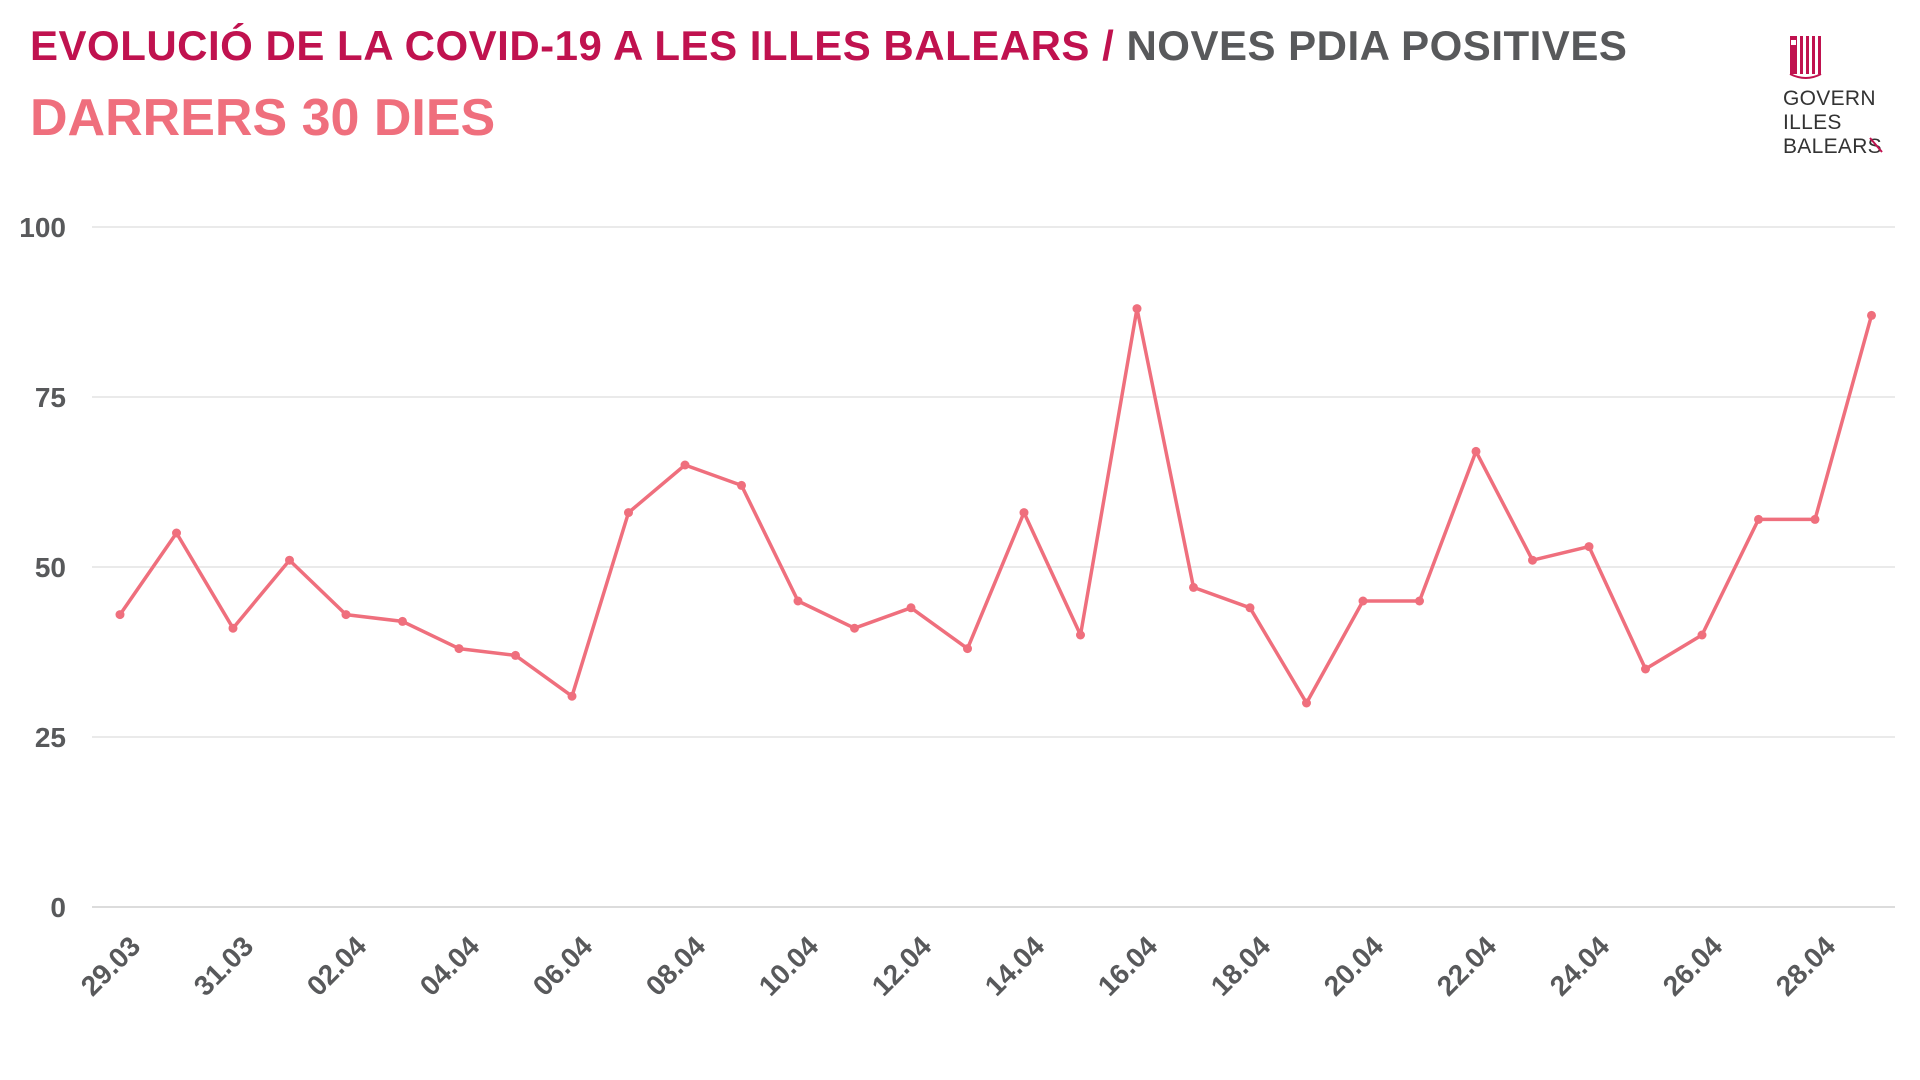 The image size is (1920, 1080). I want to click on y-tick-label: 0, so click(58, 907).